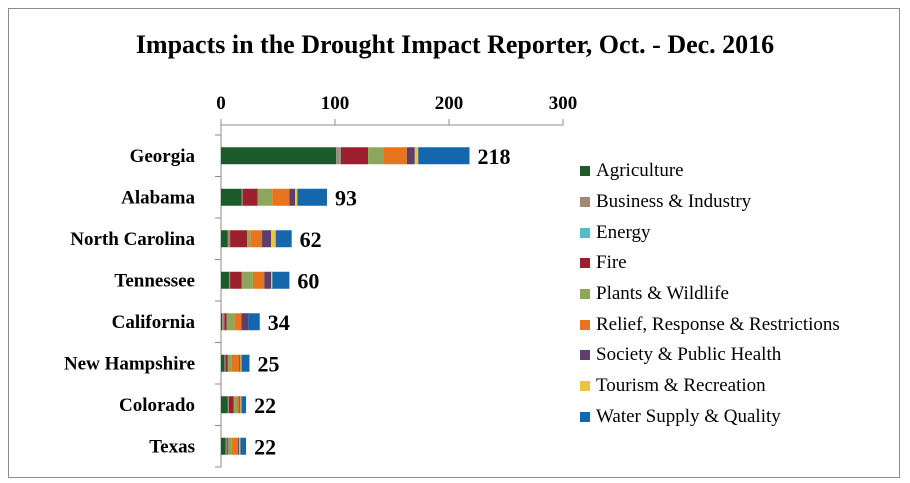 This screenshot has height=483, width=910. I want to click on legend-label: Relief, Response & Restrictions, so click(718, 324).